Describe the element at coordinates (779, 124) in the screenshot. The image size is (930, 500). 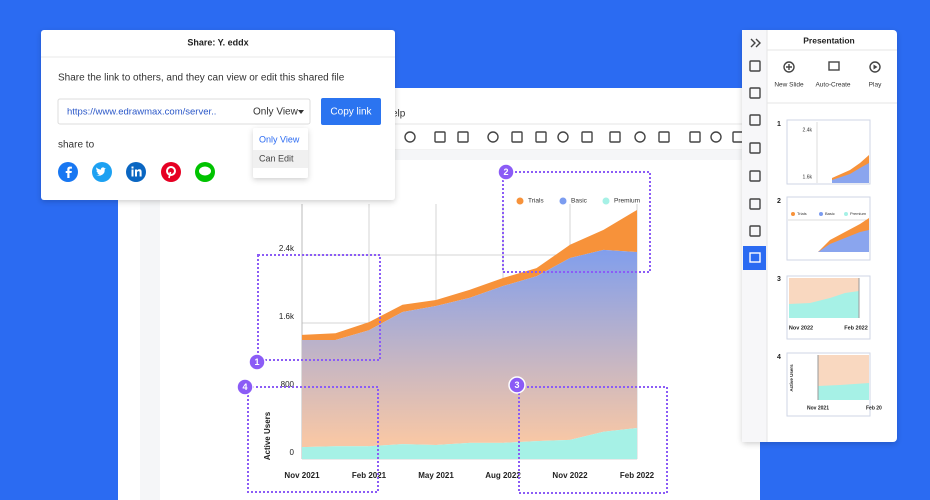
I see `slide-number: 1` at that location.